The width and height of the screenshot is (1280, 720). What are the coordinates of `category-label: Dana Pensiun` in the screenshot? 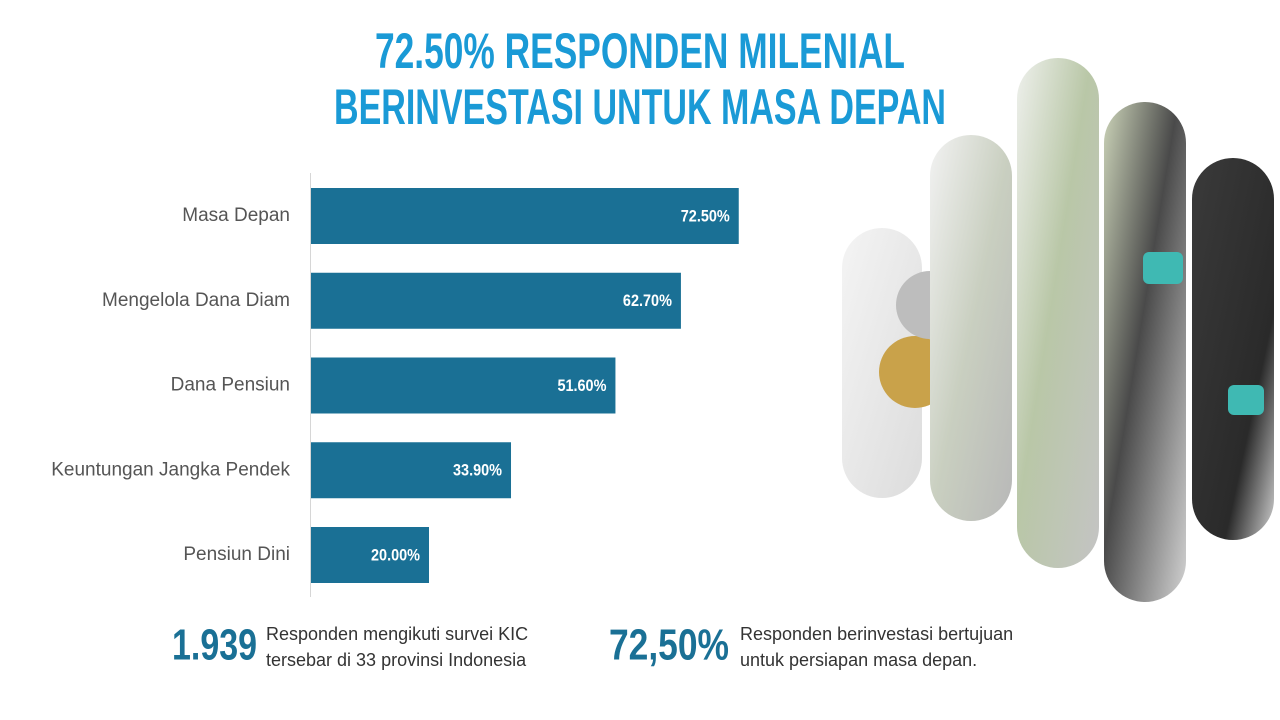 It's located at (230, 385).